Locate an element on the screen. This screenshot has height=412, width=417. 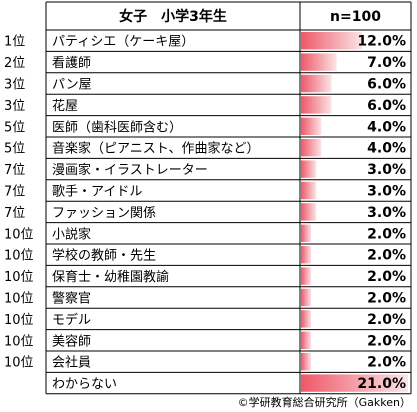
occupation-label: 警察官 is located at coordinates (71, 299).